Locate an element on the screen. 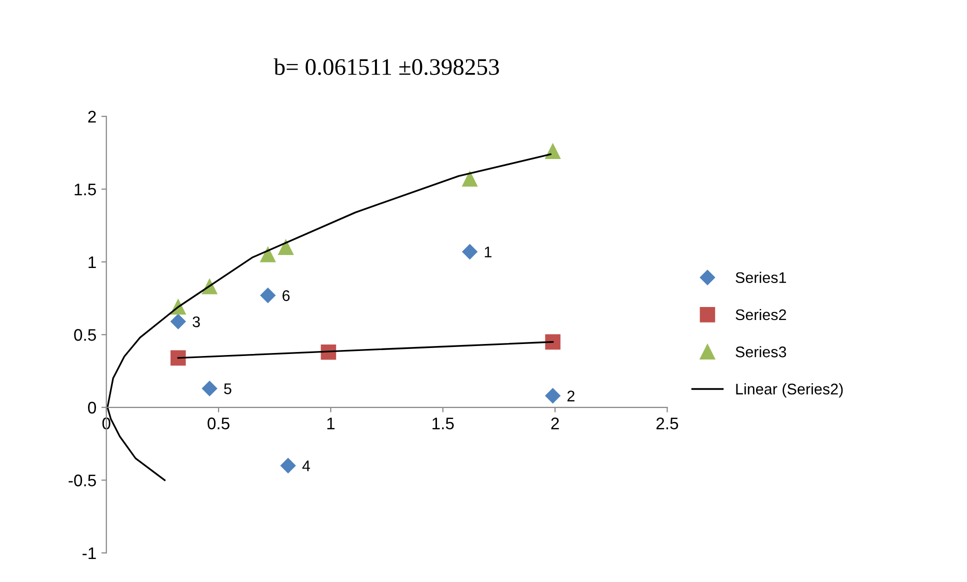  annotation: 4 is located at coordinates (306, 466).